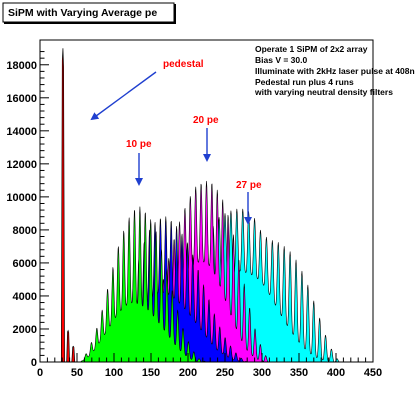 This screenshot has height=402, width=415. What do you see at coordinates (21, 198) in the screenshot?
I see `y-tick-label: 10000` at bounding box center [21, 198].